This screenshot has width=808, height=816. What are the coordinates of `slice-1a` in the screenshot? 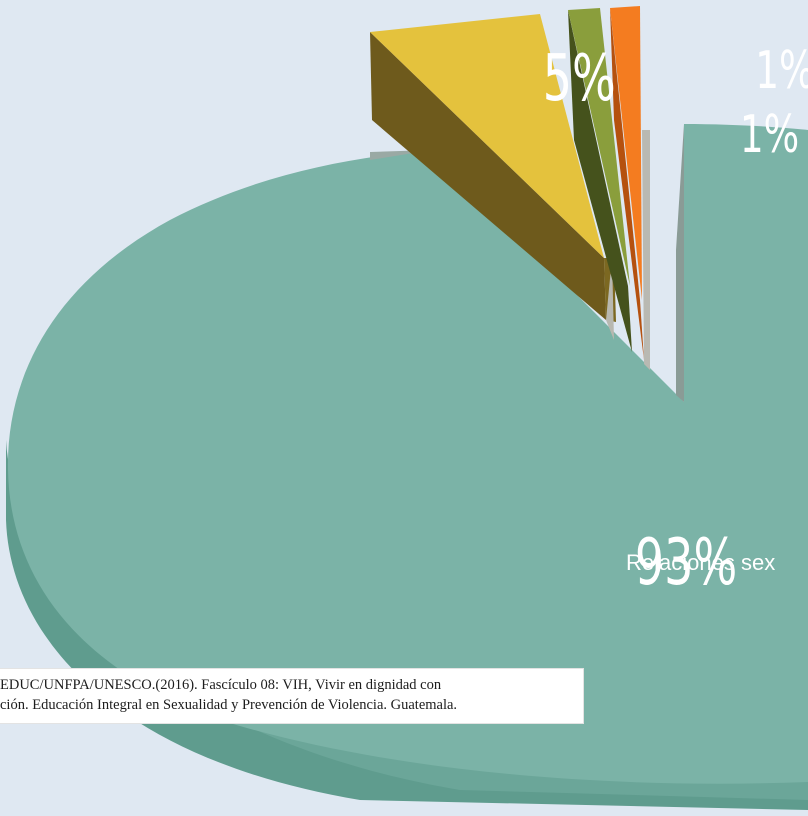 It's located at (599, 147).